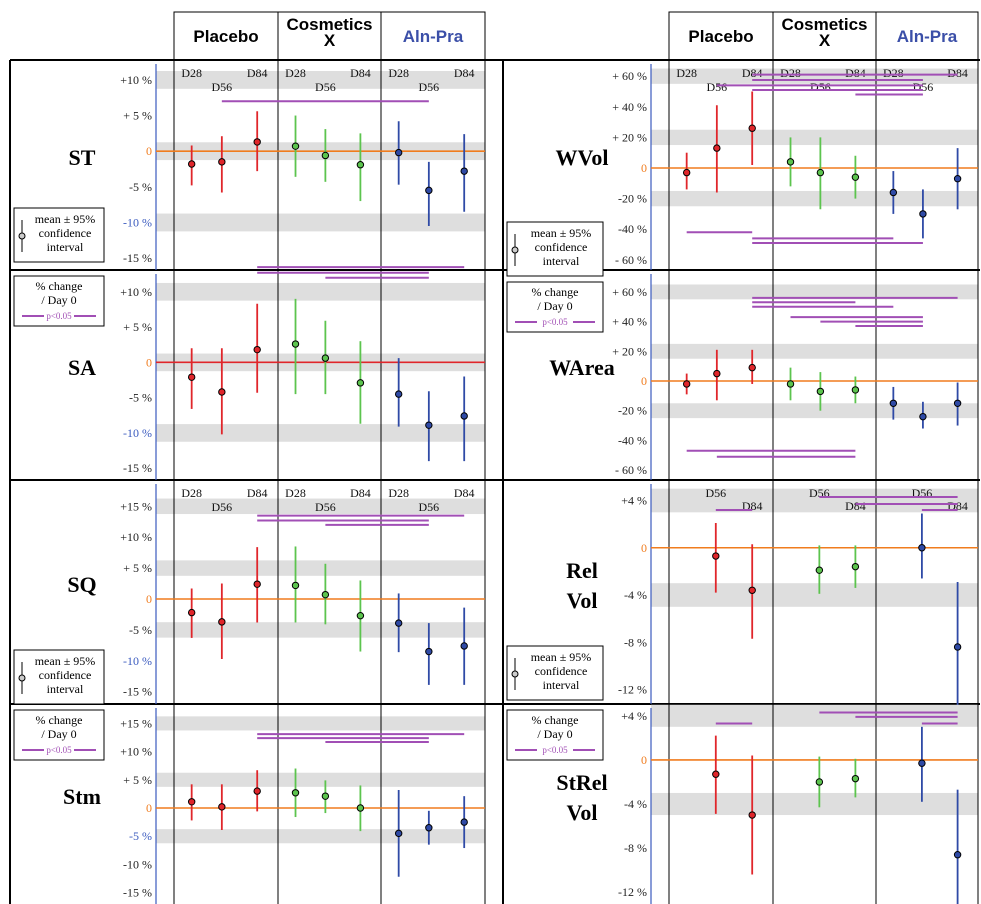 Image resolution: width=981 pixels, height=904 pixels. What do you see at coordinates (22, 236) in the screenshot?
I see `legend-mean-icon` at bounding box center [22, 236].